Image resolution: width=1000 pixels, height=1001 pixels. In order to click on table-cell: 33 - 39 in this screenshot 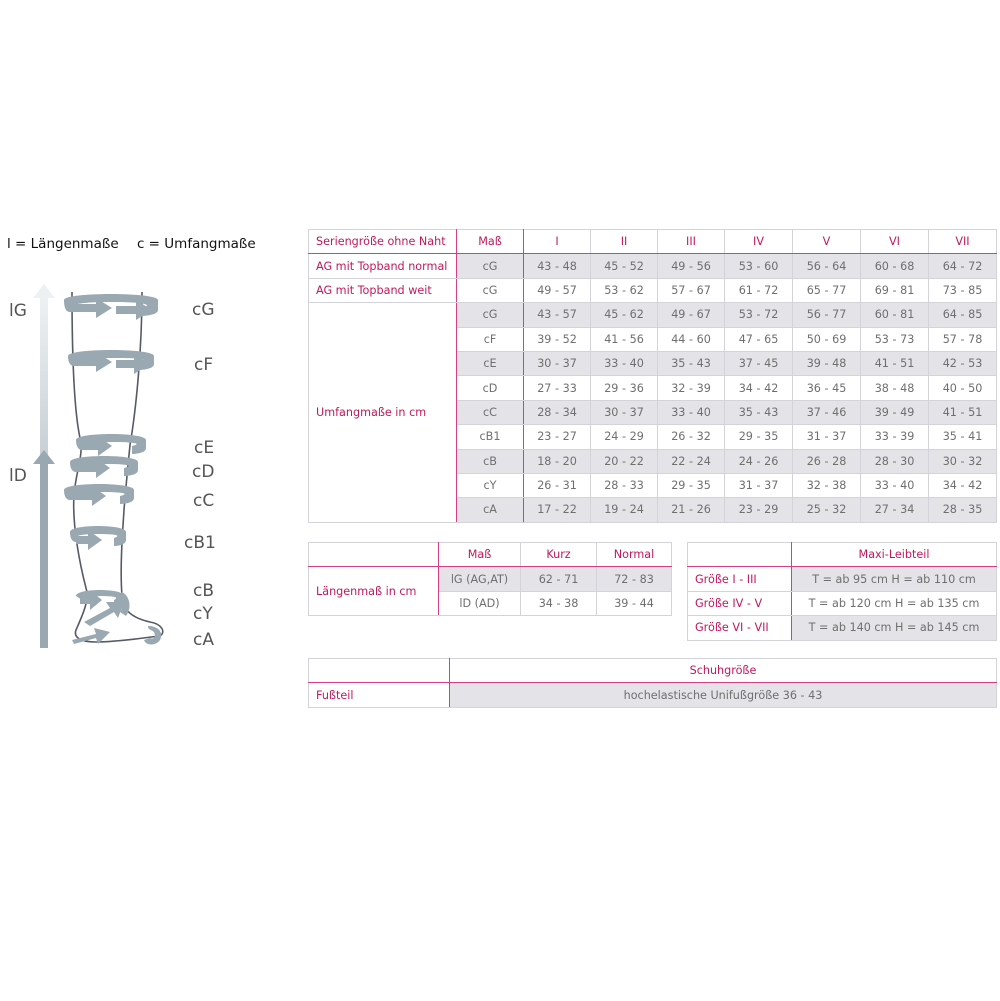, I will do `click(894, 437)`.